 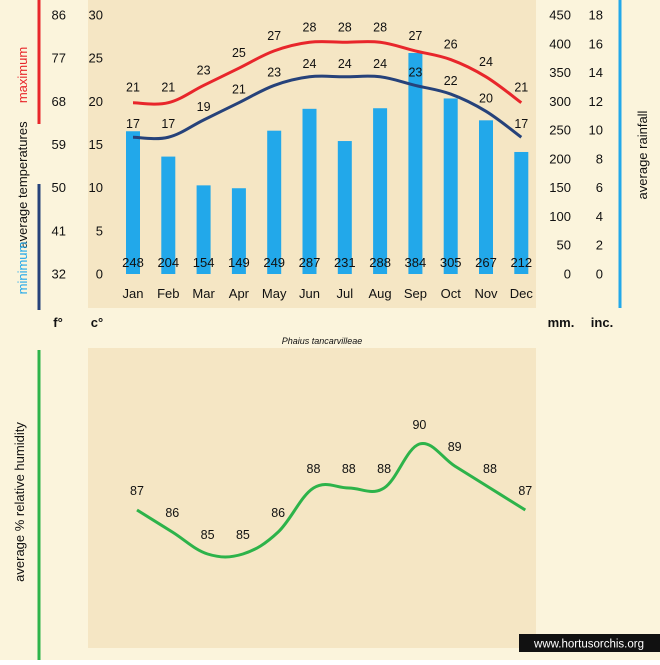 I want to click on mm-tick-label: 0, so click(x=567, y=274).